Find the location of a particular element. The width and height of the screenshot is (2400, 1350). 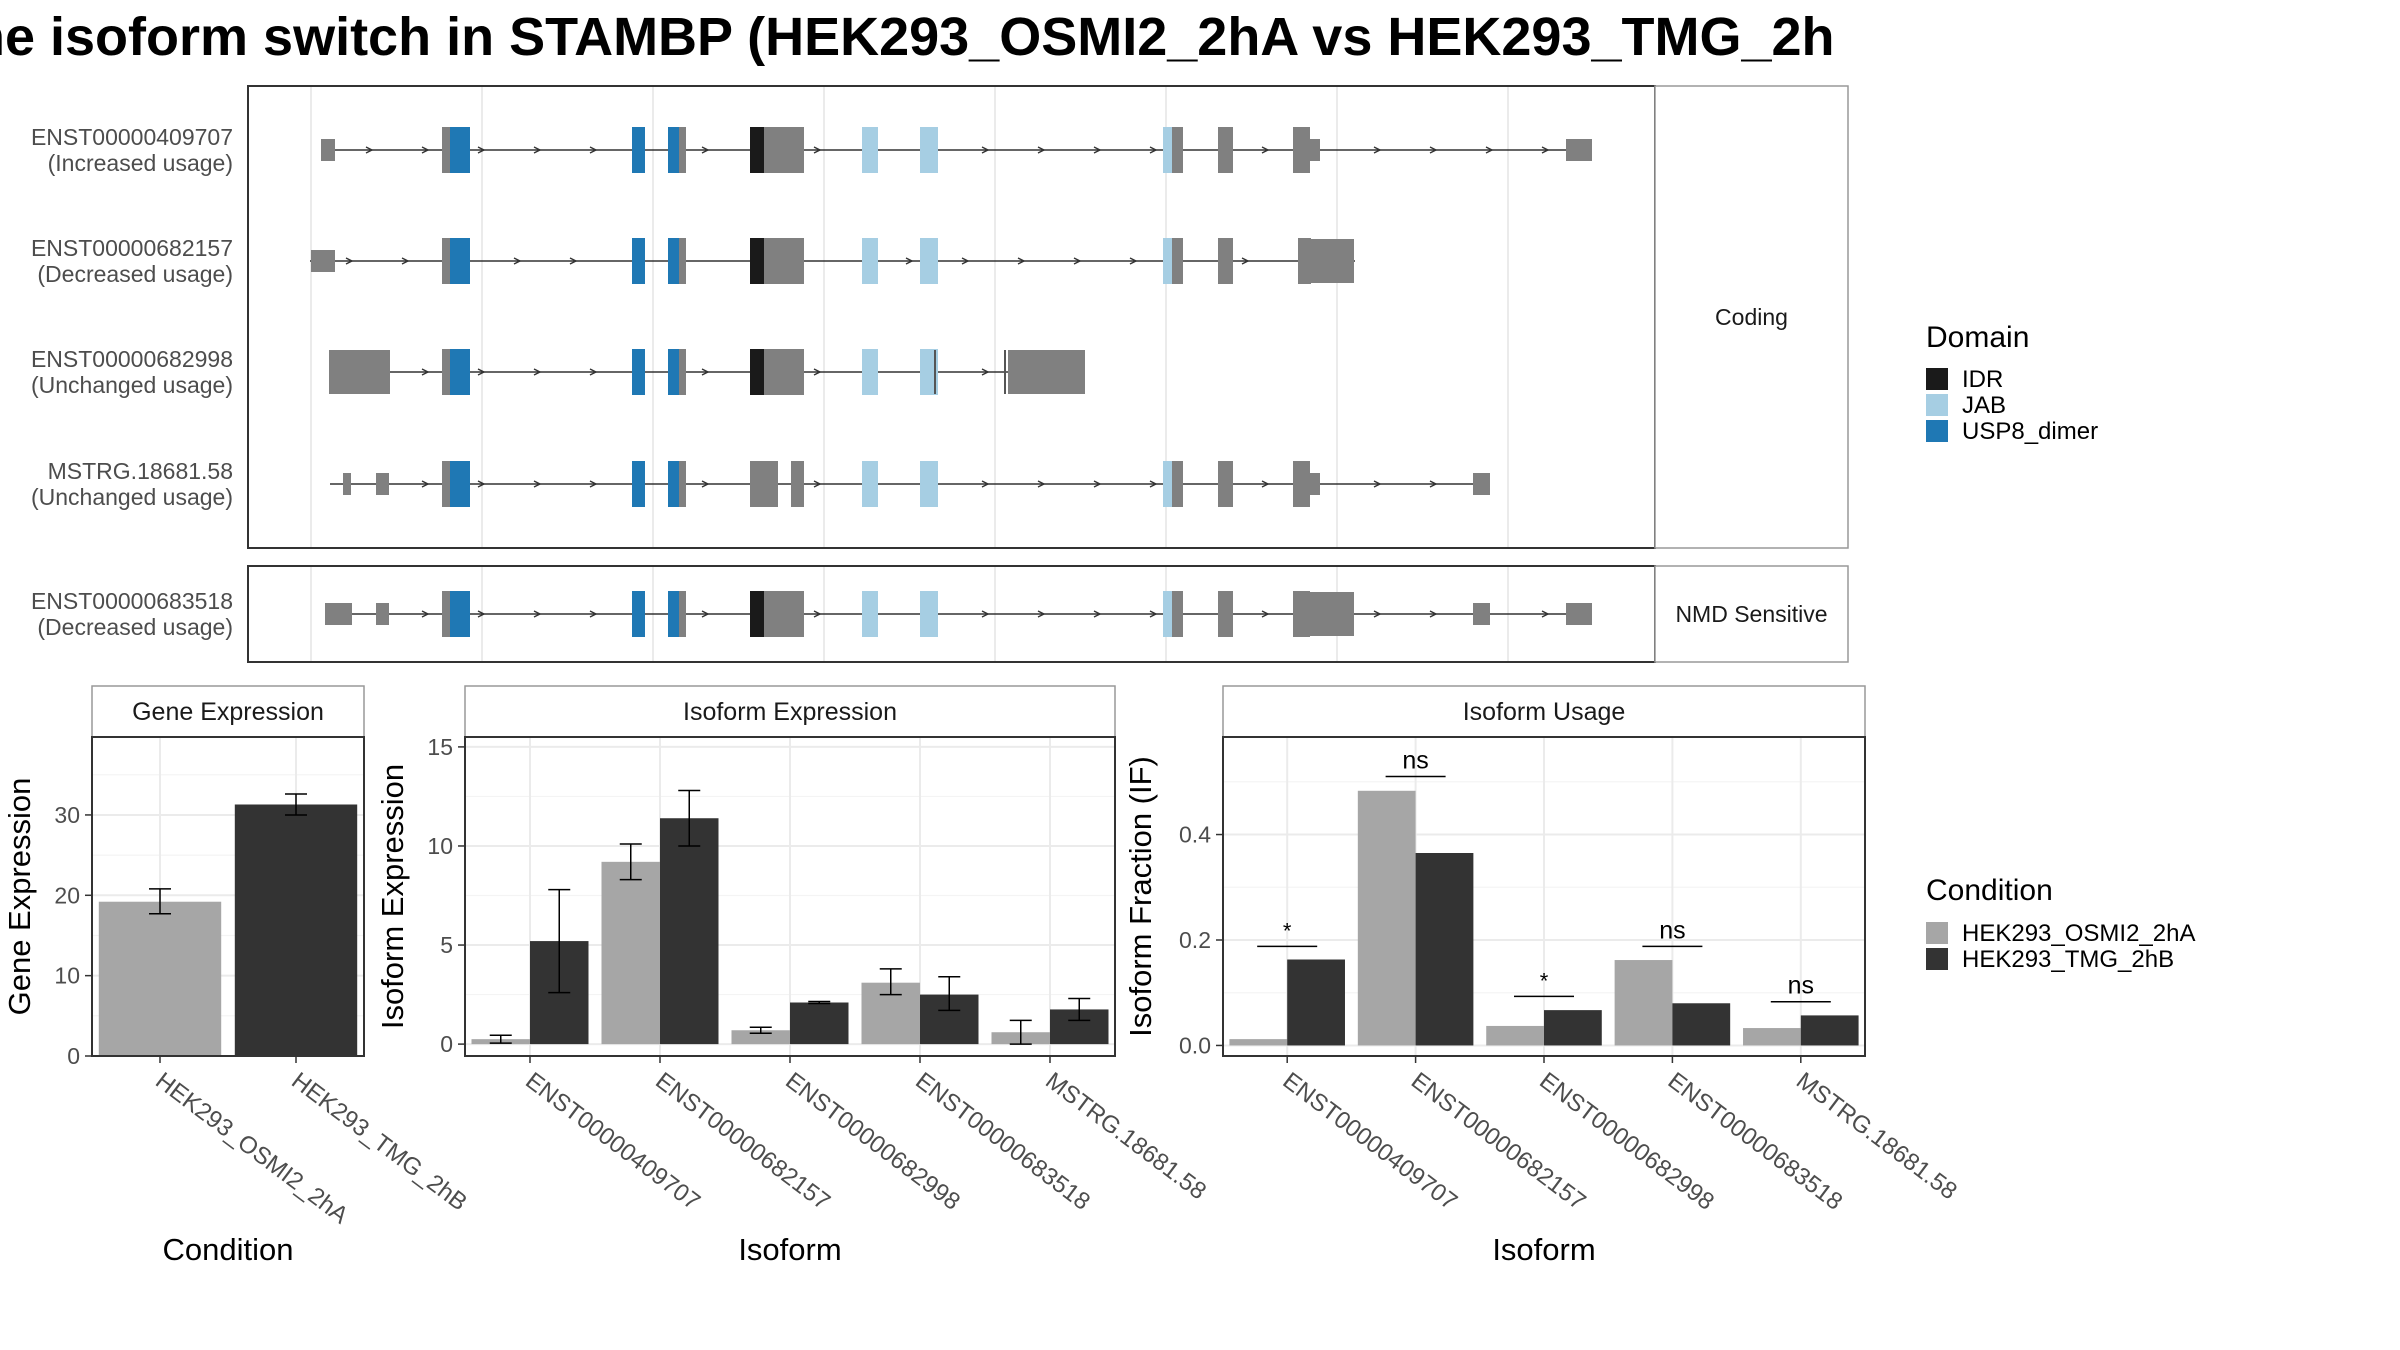

transcript-usage-label: (Unchanged usage) is located at coordinates (132, 385).